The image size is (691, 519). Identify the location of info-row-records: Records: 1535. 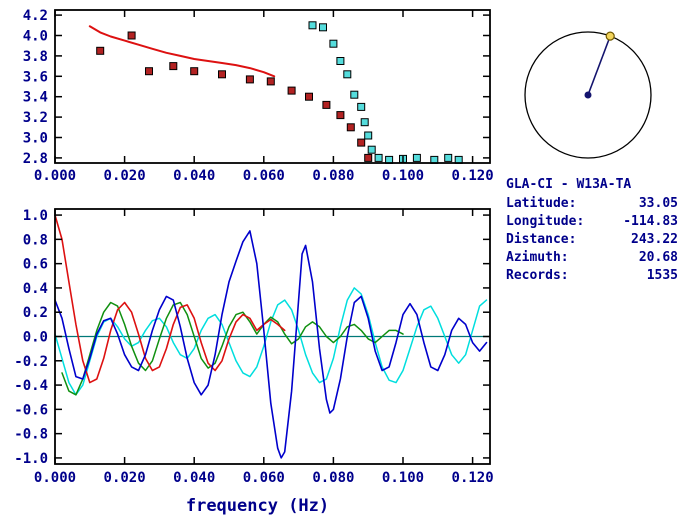
(592, 276).